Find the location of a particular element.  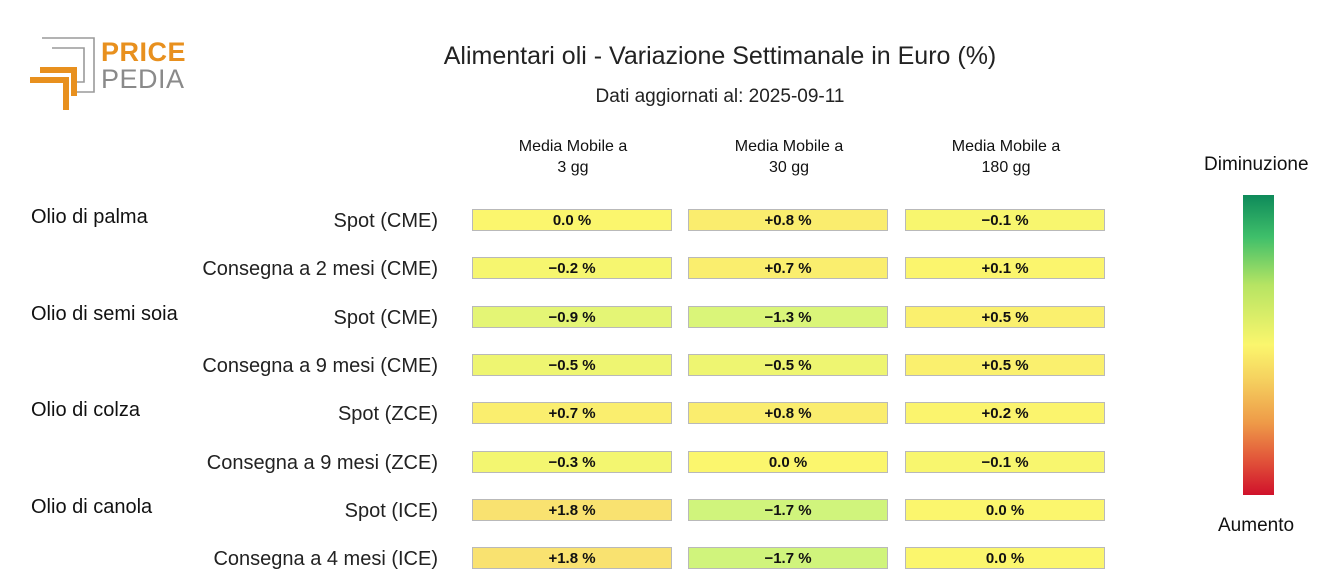

row-group-label: Olio di canola is located at coordinates (91, 507).